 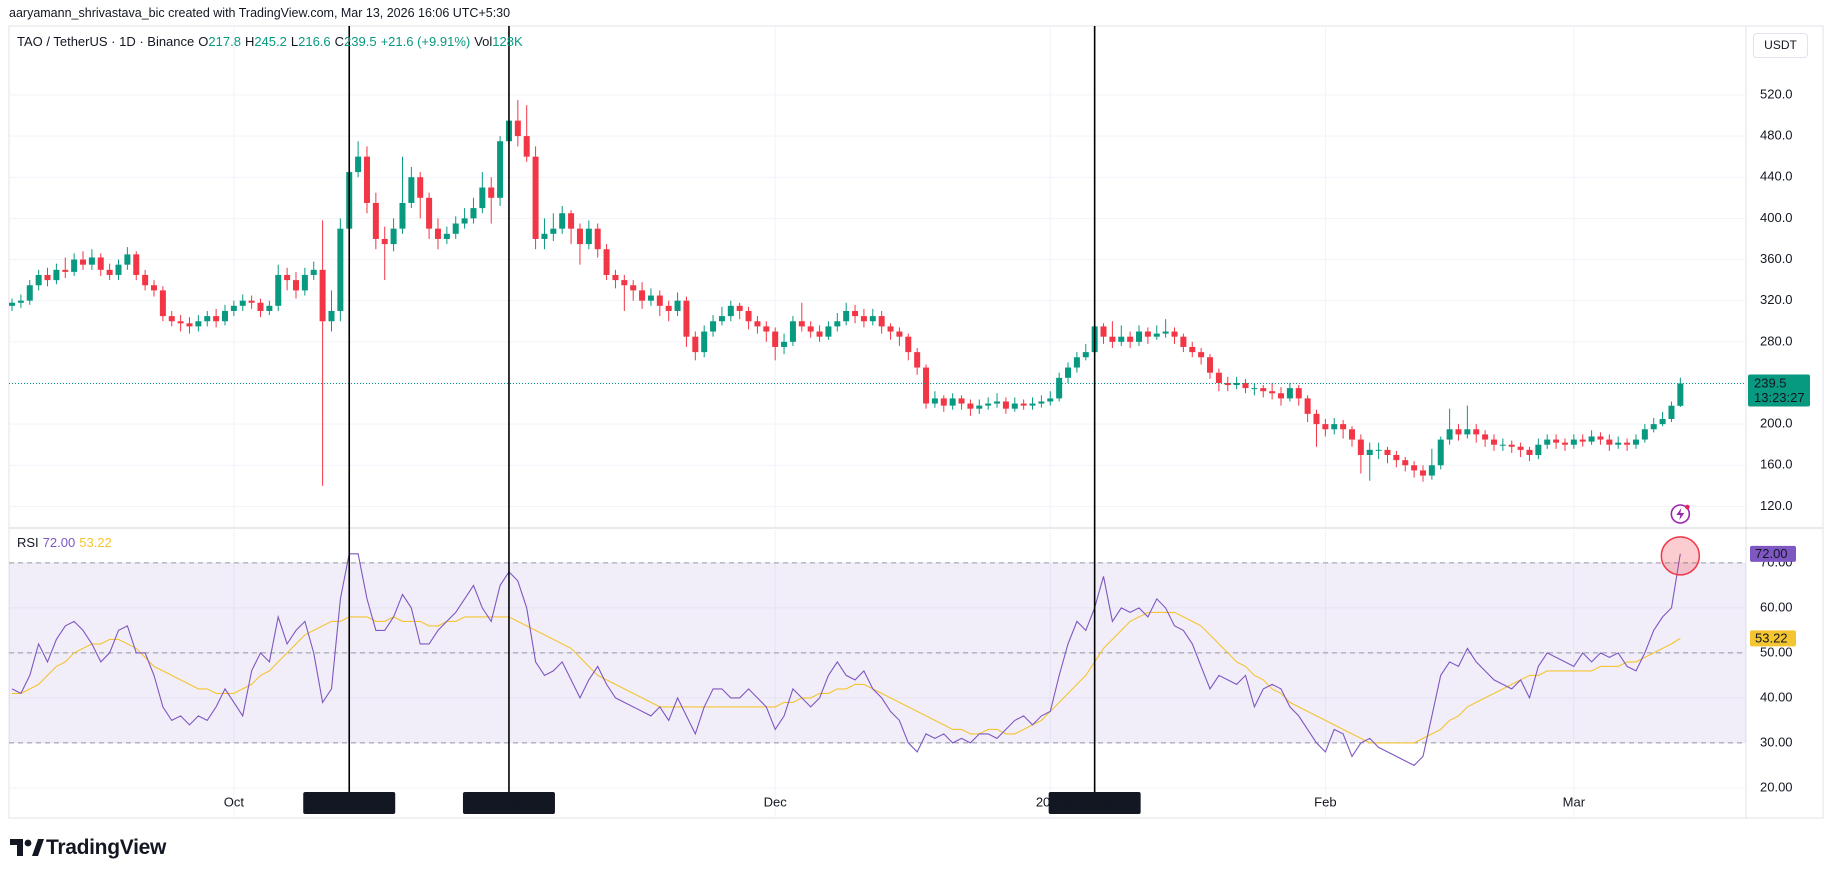 I want to click on volume-value: 128K, so click(x=507, y=41).